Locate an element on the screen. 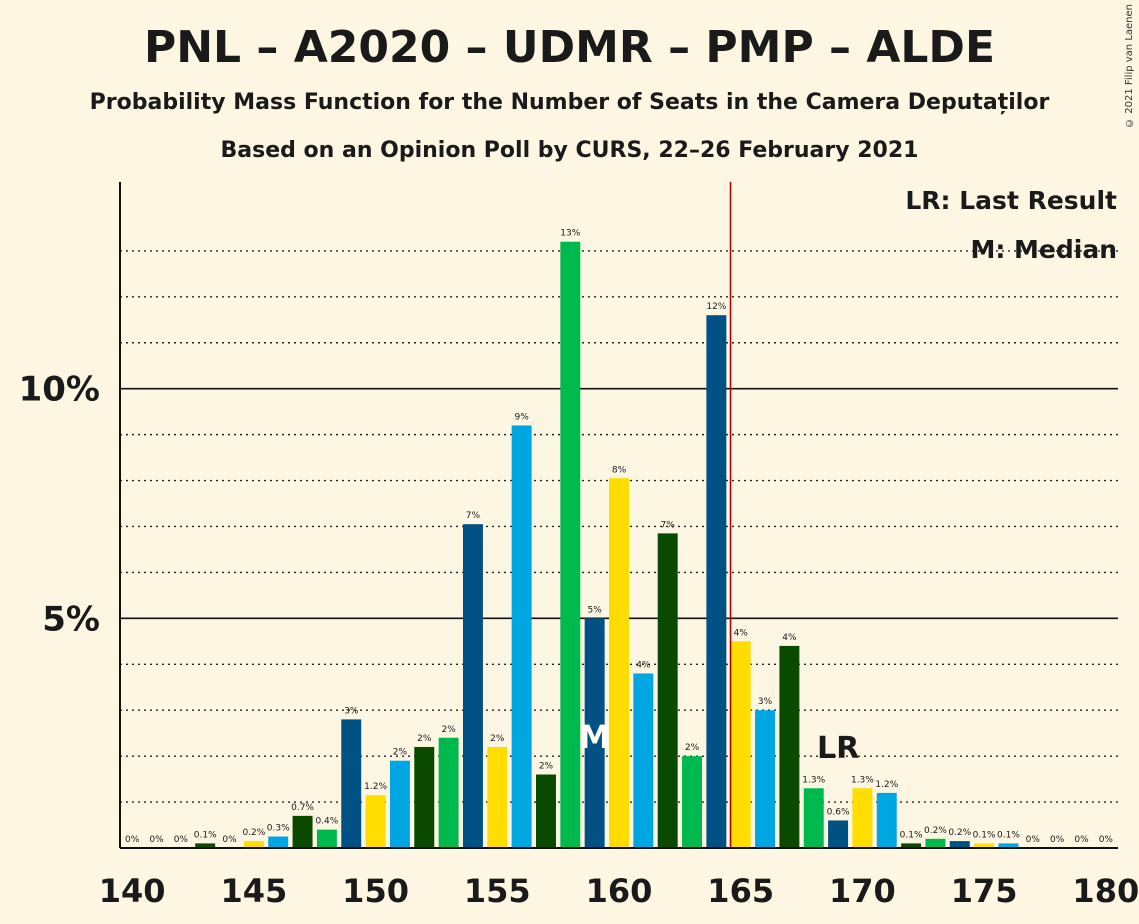 The height and width of the screenshot is (924, 1139). data-label: 5% is located at coordinates (595, 610).